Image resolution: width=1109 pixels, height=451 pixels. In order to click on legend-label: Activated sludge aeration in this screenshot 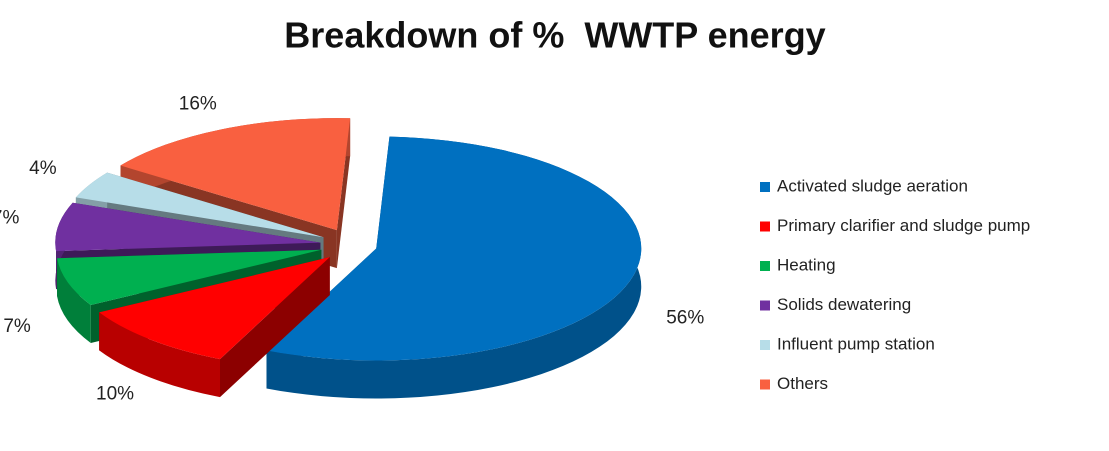, I will do `click(872, 185)`.